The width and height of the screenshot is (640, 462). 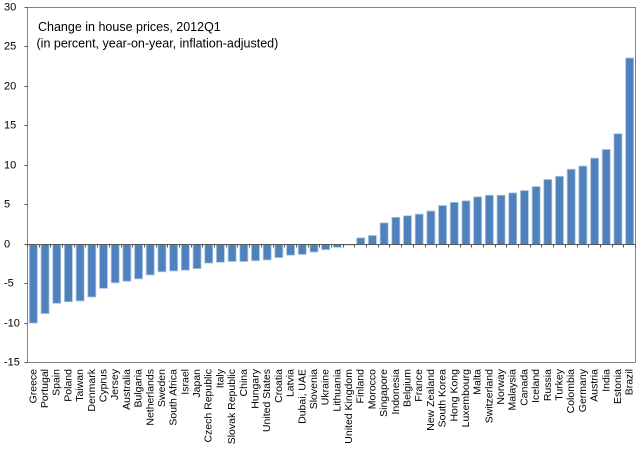 I want to click on x-label-australia: Australia, so click(x=127, y=389).